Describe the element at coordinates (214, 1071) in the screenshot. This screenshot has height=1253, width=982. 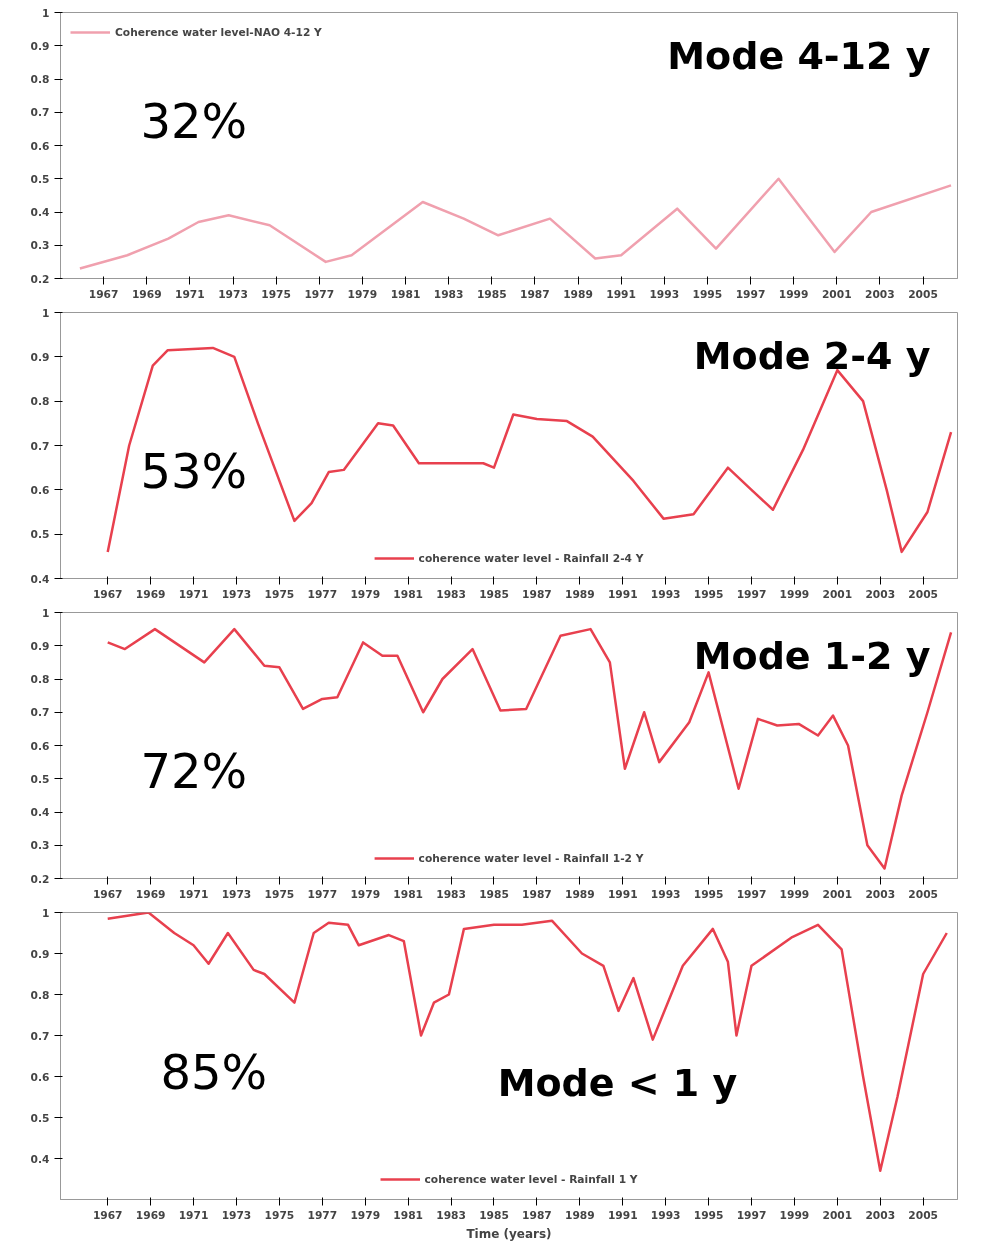
I see `annotation: 85%` at that location.